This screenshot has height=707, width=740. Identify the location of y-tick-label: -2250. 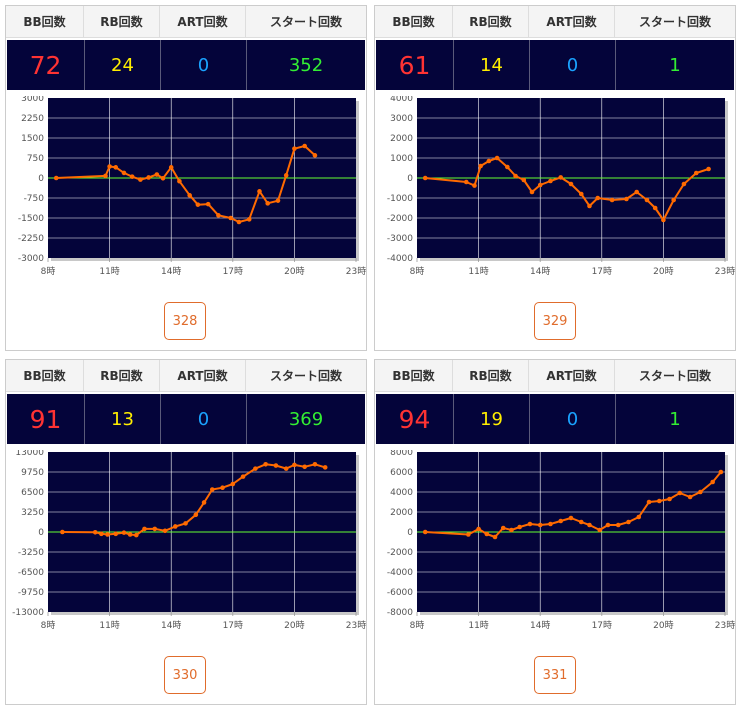
(31, 239).